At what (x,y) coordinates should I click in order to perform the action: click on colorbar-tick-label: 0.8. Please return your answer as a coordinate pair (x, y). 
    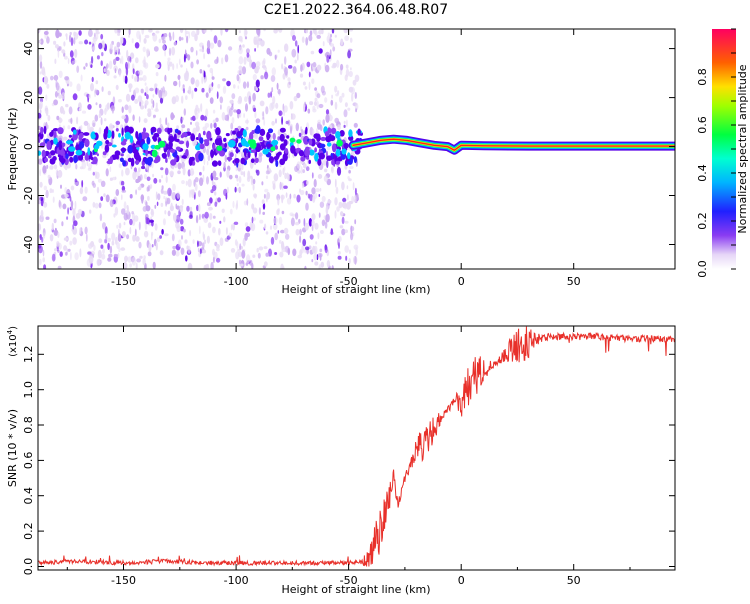
    Looking at the image, I should click on (702, 77).